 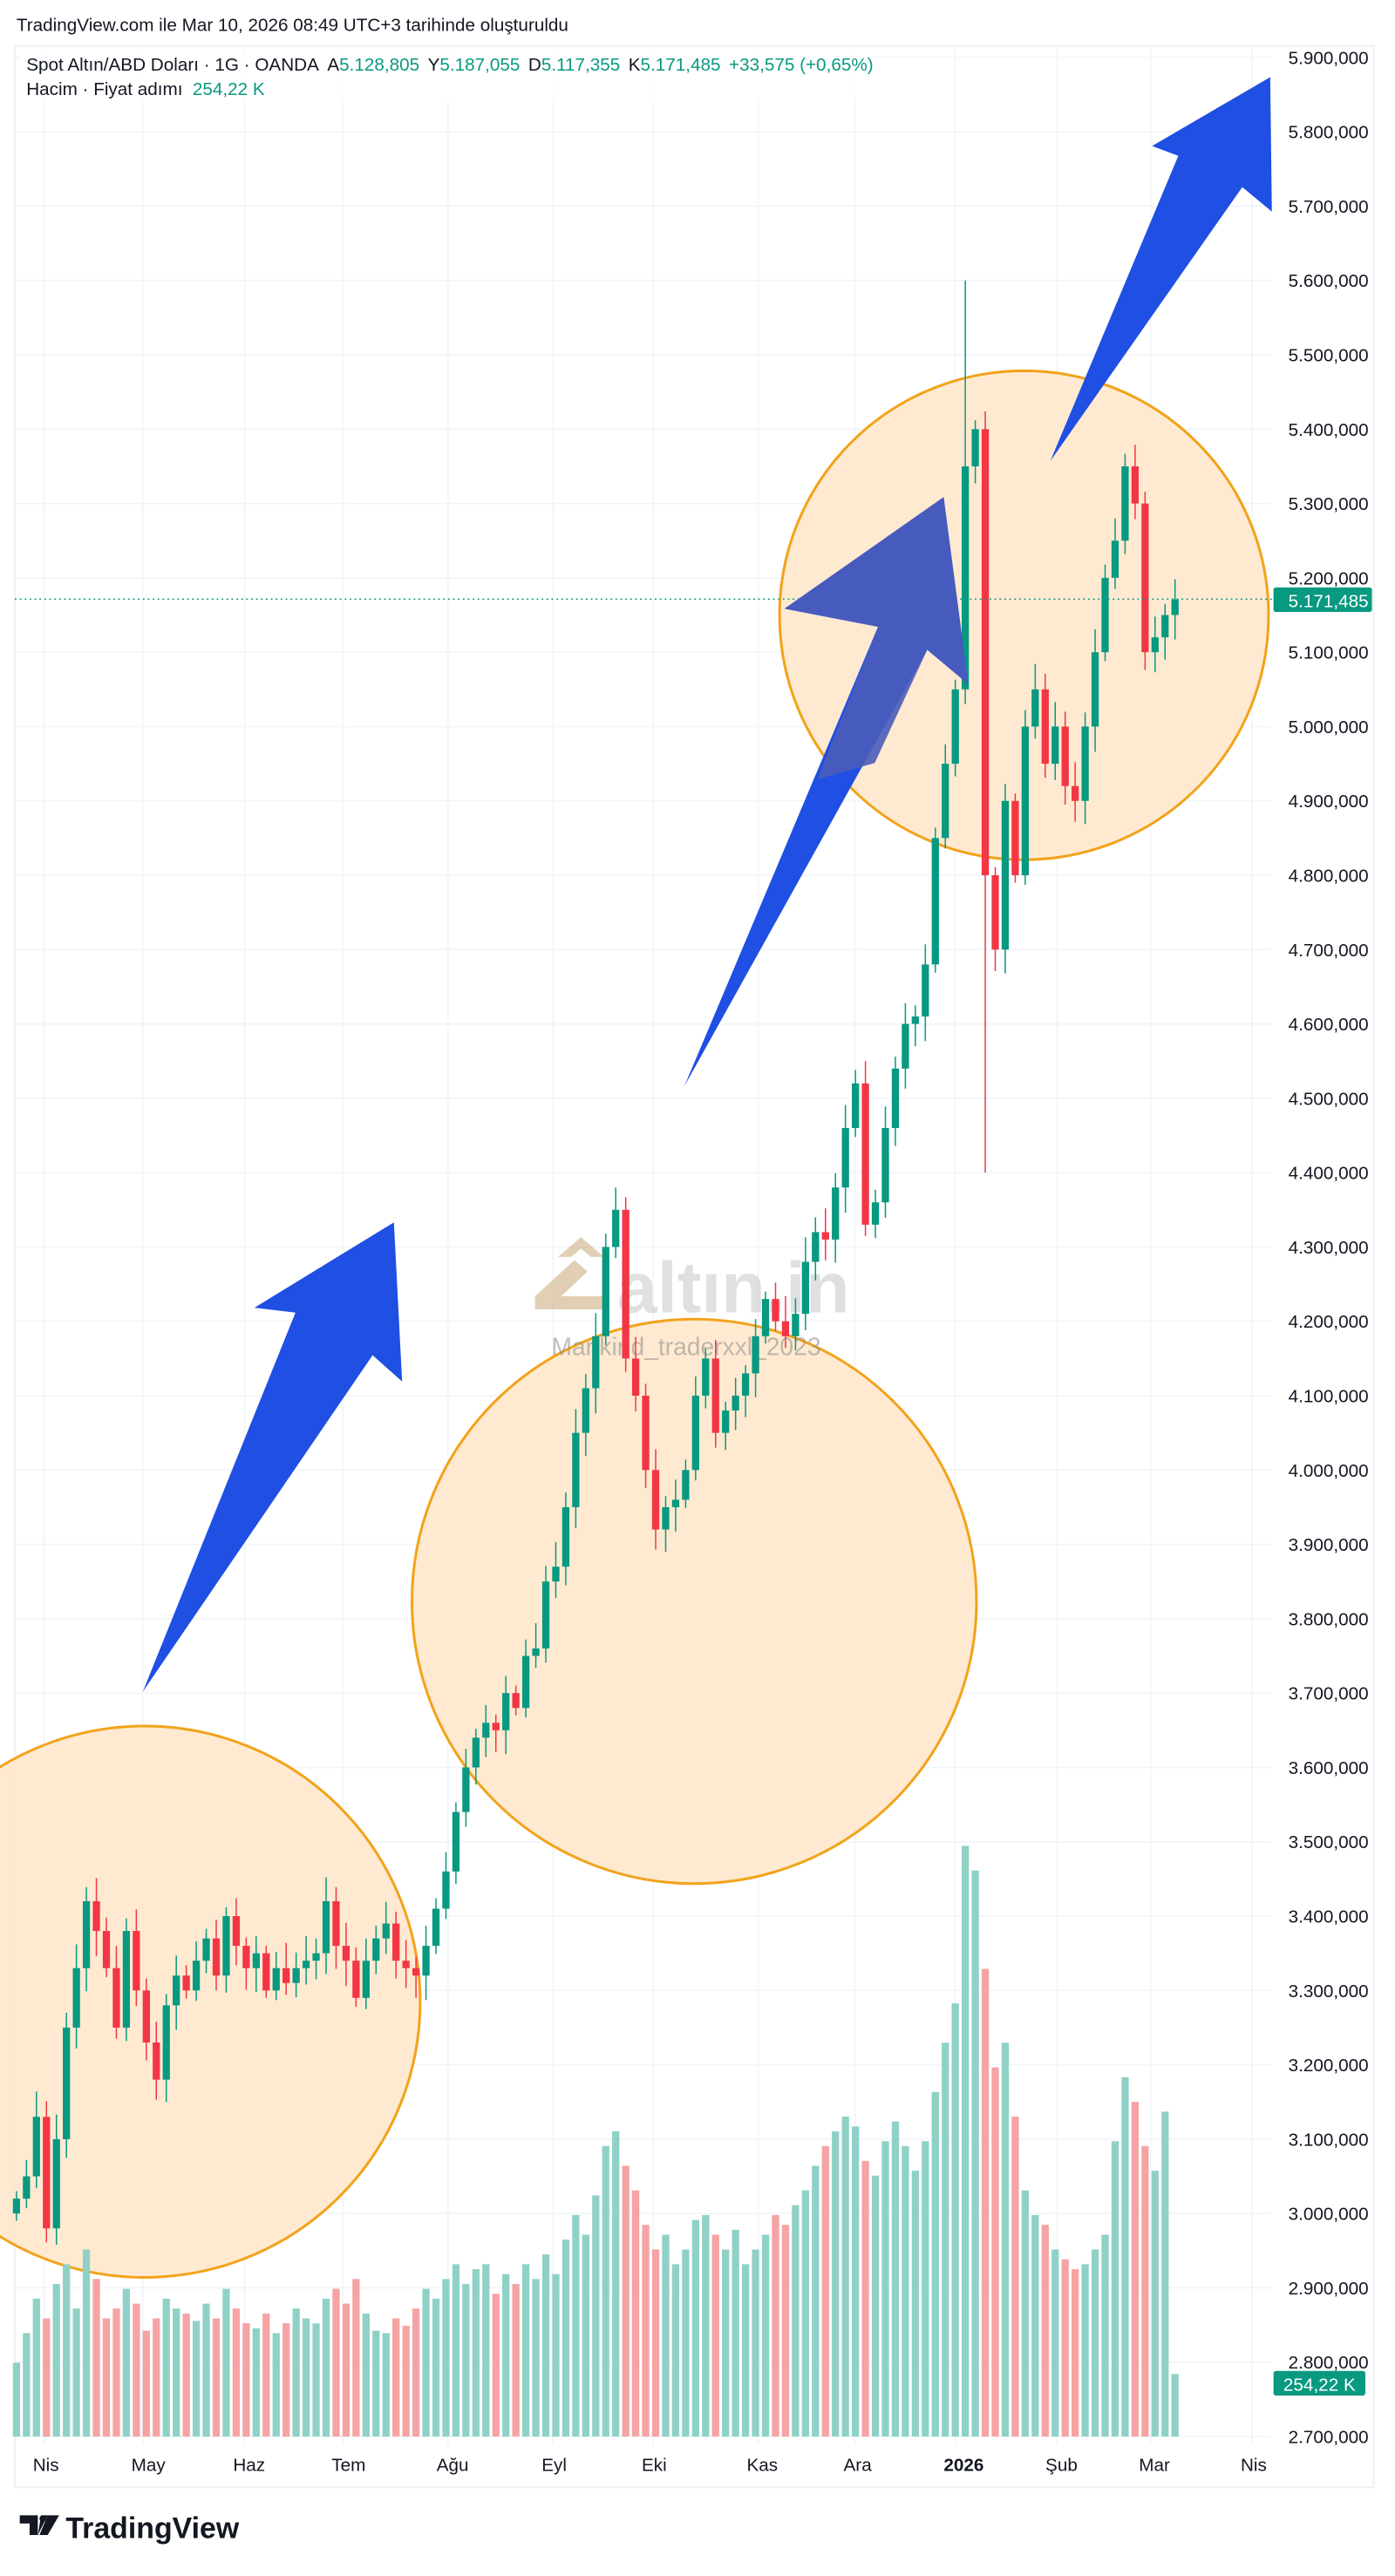 I want to click on open-label: A, so click(x=333, y=65).